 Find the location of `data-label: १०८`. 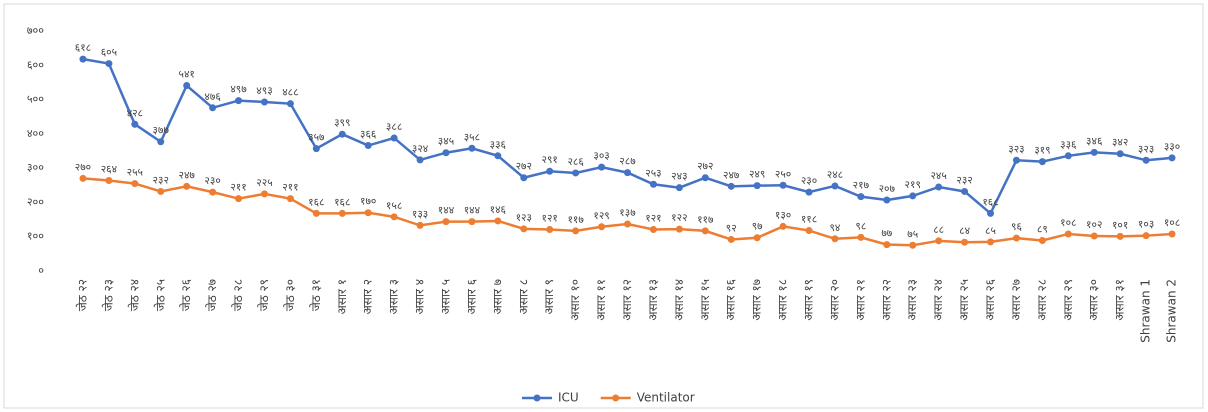

data-label: १०८ is located at coordinates (1172, 223).